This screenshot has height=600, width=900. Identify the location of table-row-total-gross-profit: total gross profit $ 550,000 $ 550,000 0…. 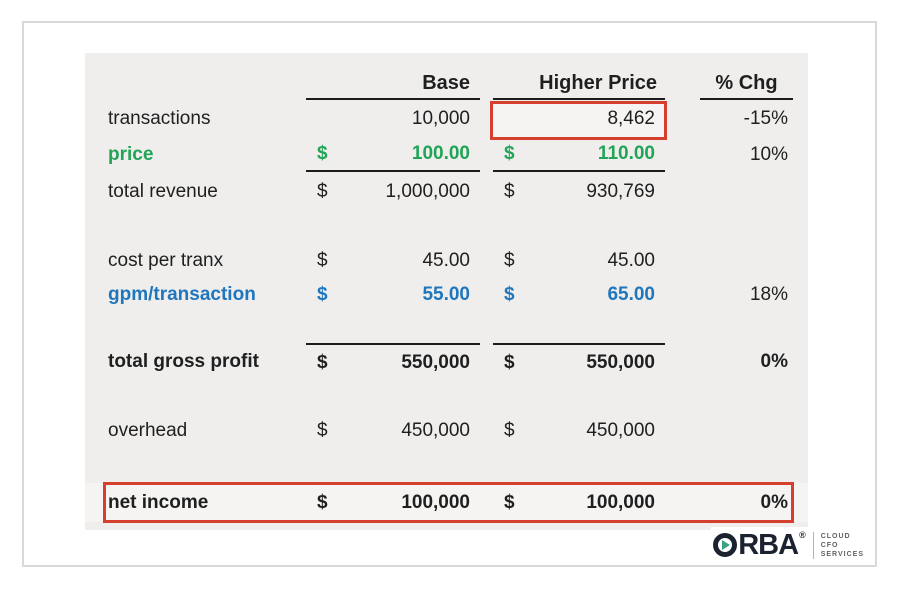
(446, 361).